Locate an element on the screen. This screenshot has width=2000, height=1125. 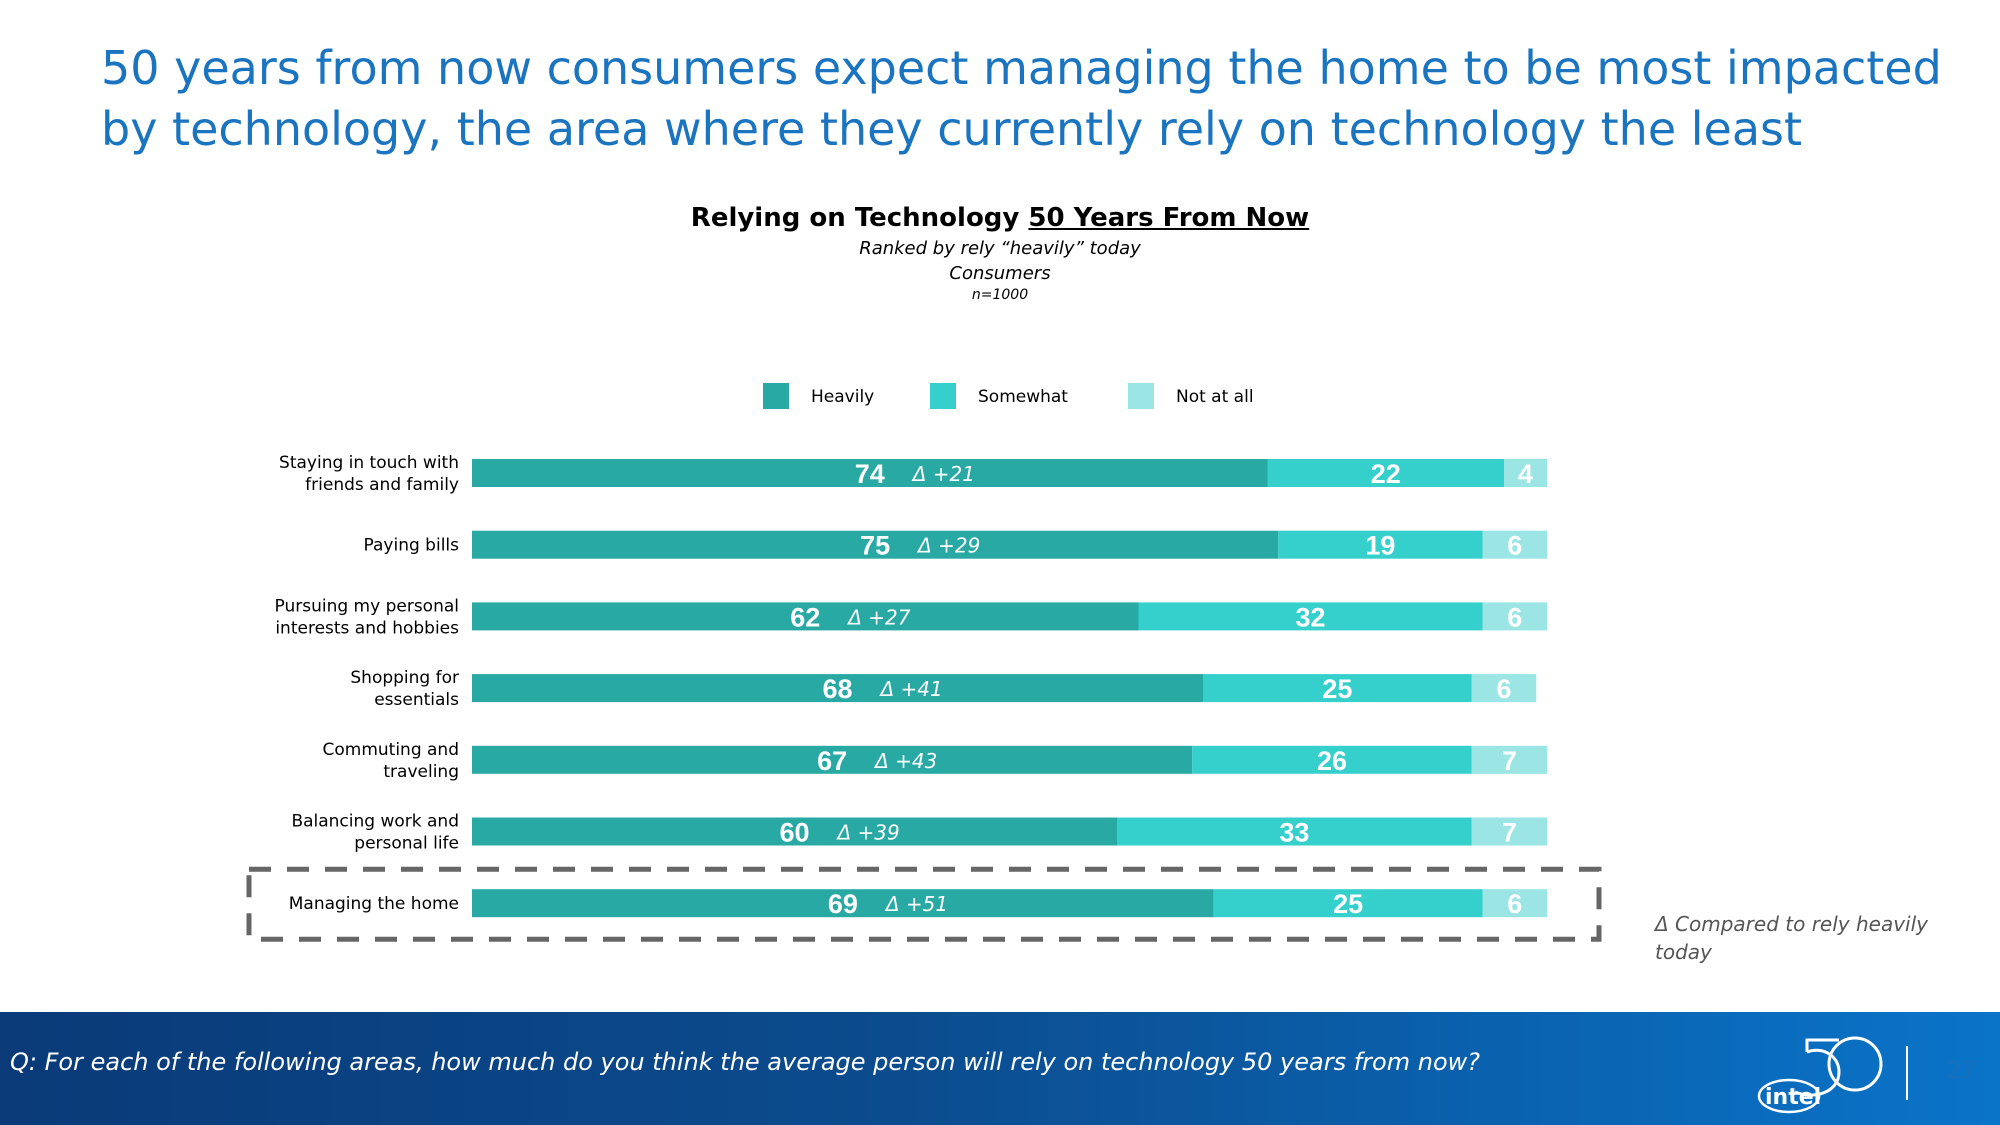
legend-swatch-heavily is located at coordinates (776, 396).